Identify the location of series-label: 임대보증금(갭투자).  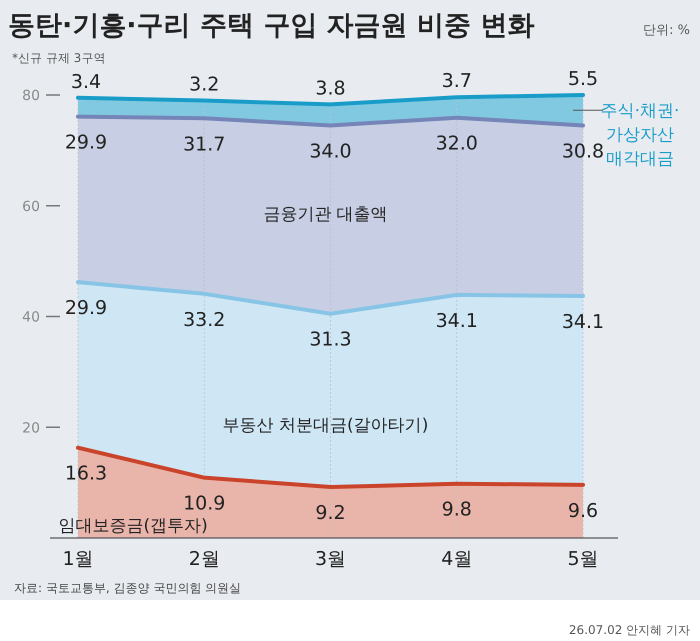
(133, 526).